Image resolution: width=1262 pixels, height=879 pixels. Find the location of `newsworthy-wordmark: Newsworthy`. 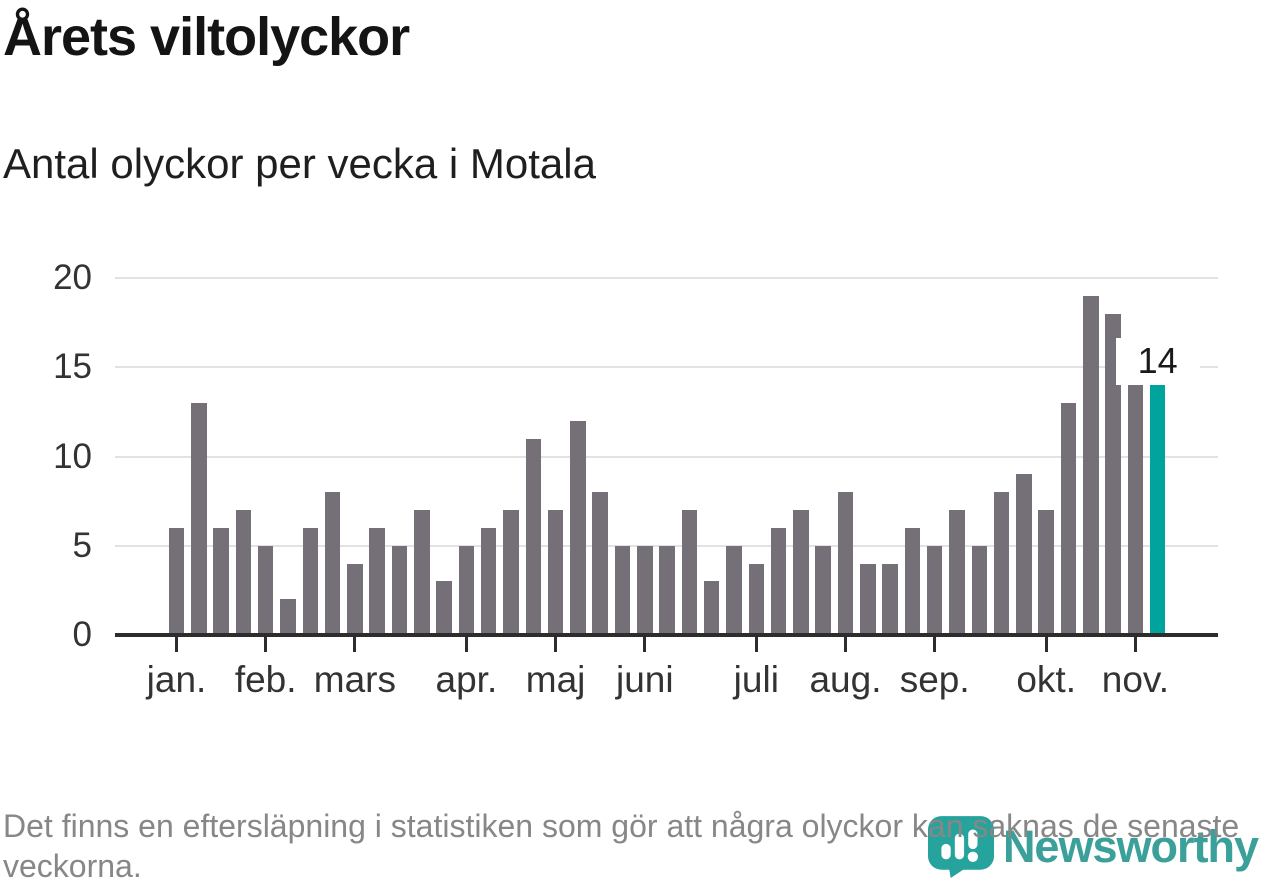

newsworthy-wordmark: Newsworthy is located at coordinates (1130, 846).